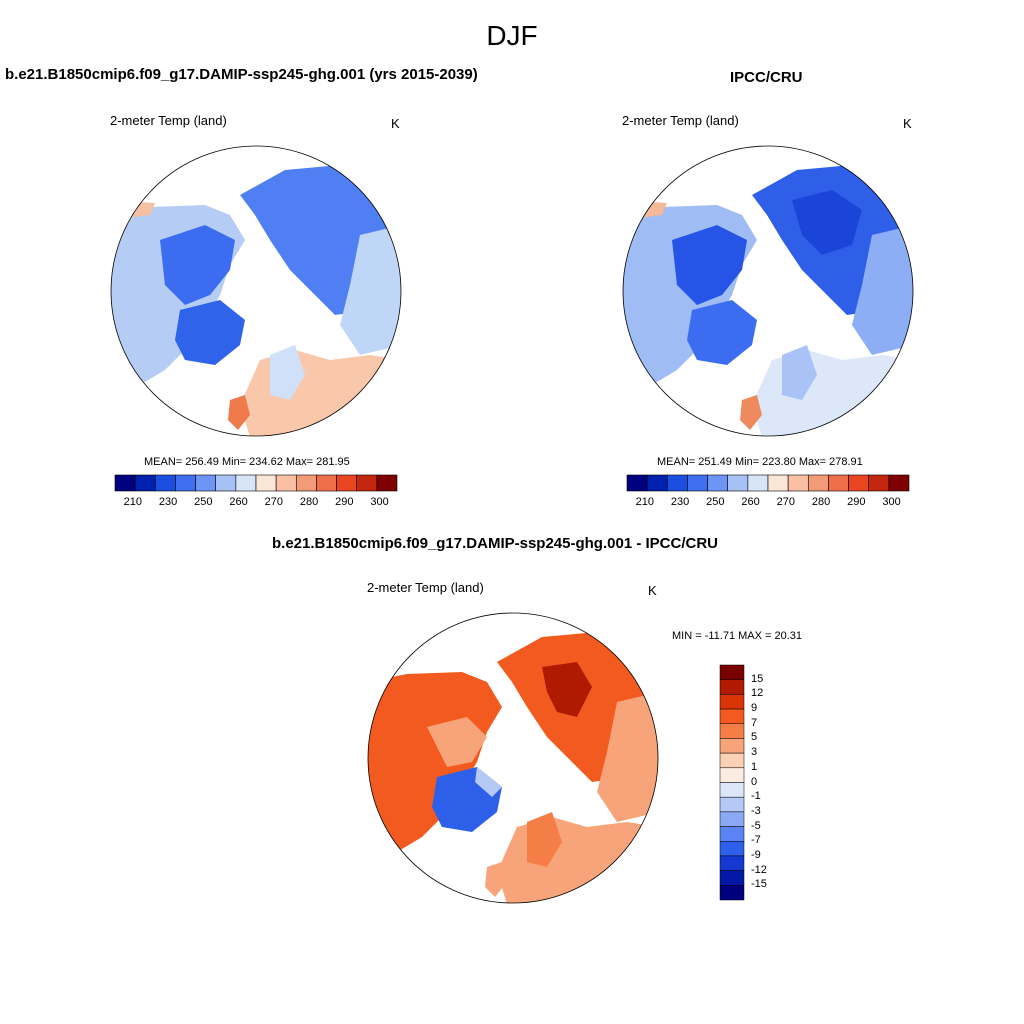 The height and width of the screenshot is (1024, 1024). What do you see at coordinates (759, 884) in the screenshot?
I see `colorbar-tick-label: -15` at bounding box center [759, 884].